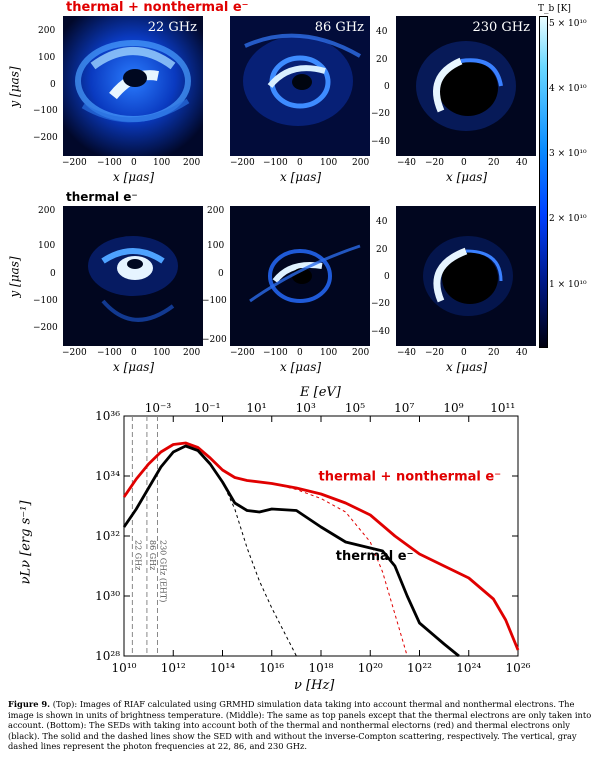 The height and width of the screenshot is (776, 606). What do you see at coordinates (162, 571) in the screenshot?
I see `freq-vline-label: 230 GHz (EHT)` at bounding box center [162, 571].